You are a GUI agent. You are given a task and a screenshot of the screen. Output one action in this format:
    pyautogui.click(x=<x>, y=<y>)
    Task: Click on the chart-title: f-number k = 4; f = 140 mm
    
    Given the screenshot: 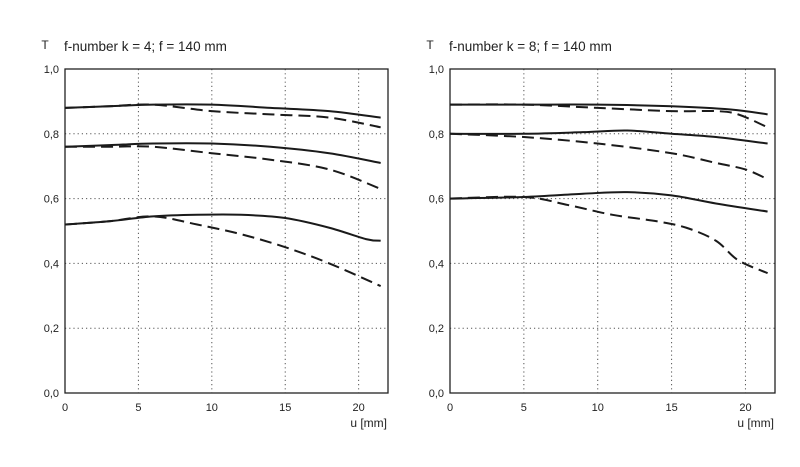 What is the action you would take?
    pyautogui.click(x=145, y=46)
    